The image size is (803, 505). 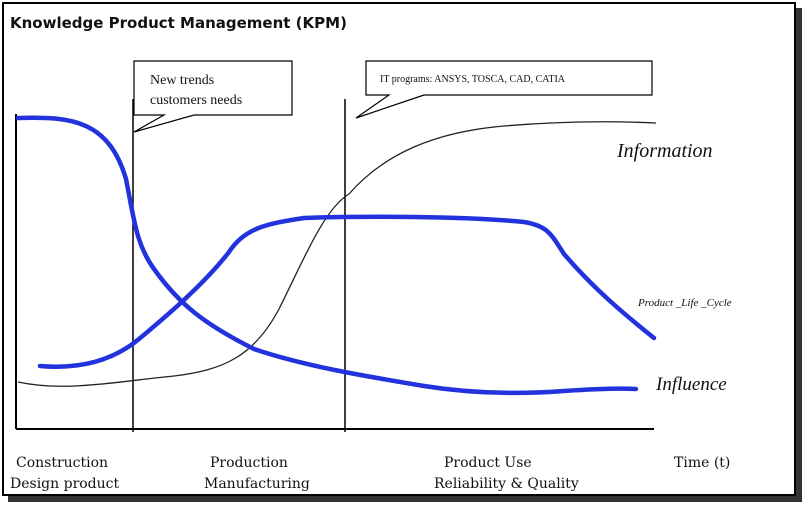 What do you see at coordinates (664, 151) in the screenshot?
I see `label-information: Information` at bounding box center [664, 151].